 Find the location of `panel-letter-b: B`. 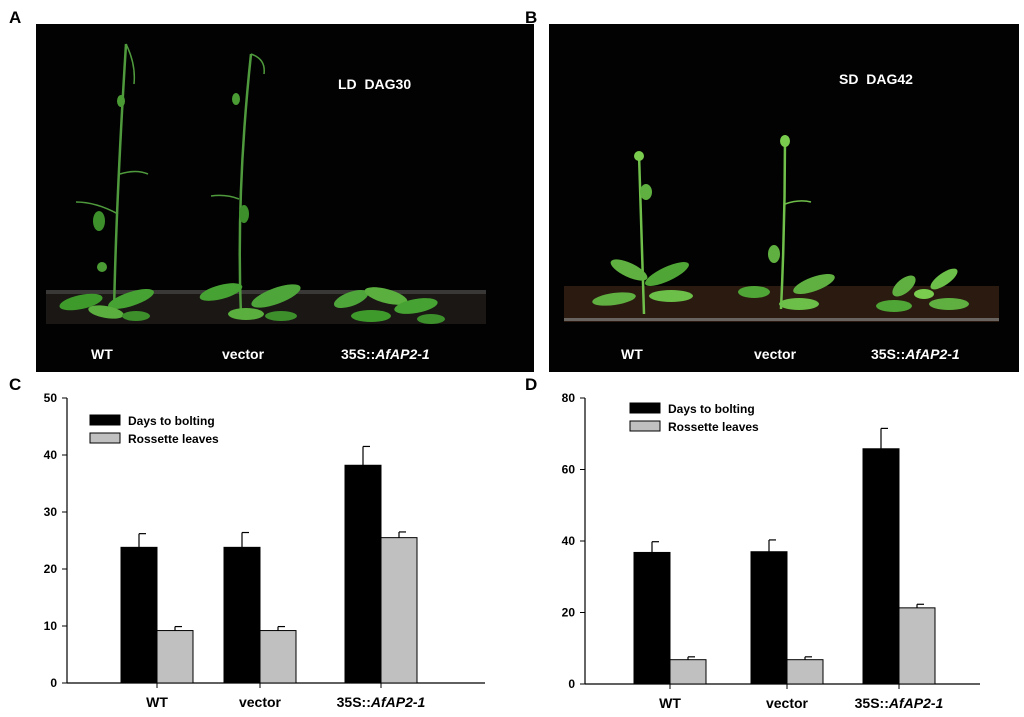

panel-letter-b: B is located at coordinates (531, 17).